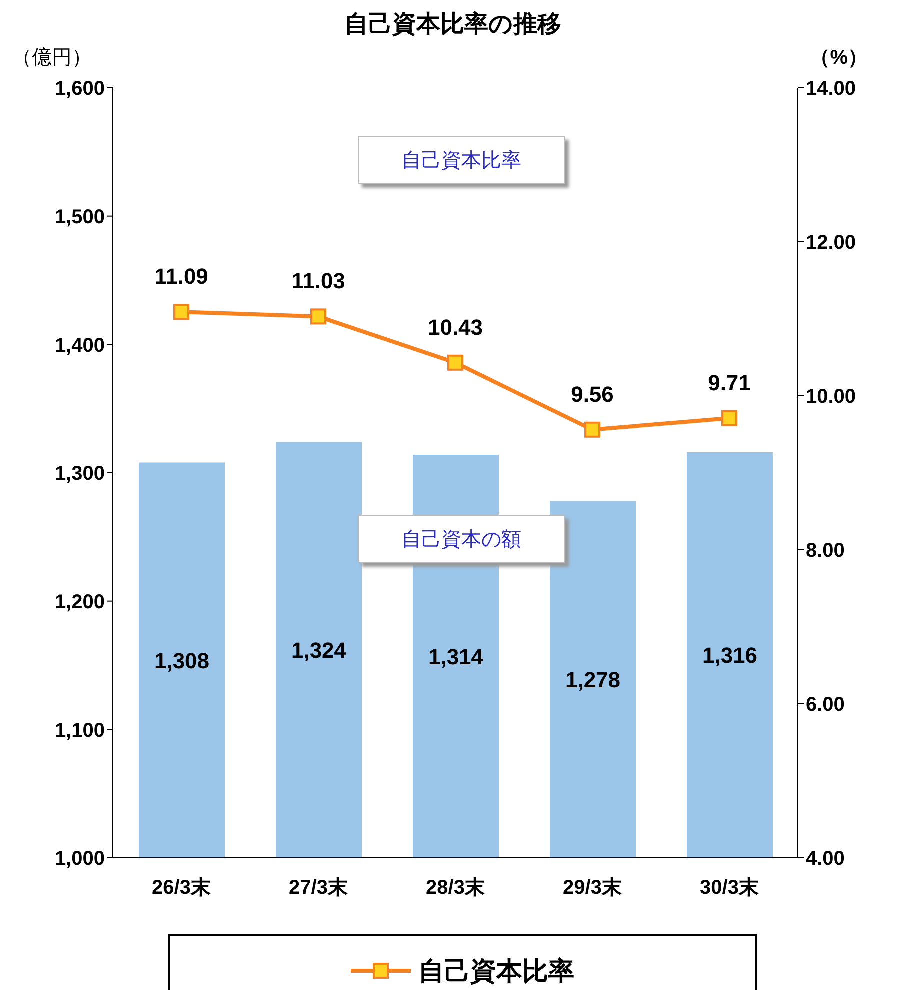  What do you see at coordinates (456, 327) in the screenshot?
I see `data-label: 10.43` at bounding box center [456, 327].